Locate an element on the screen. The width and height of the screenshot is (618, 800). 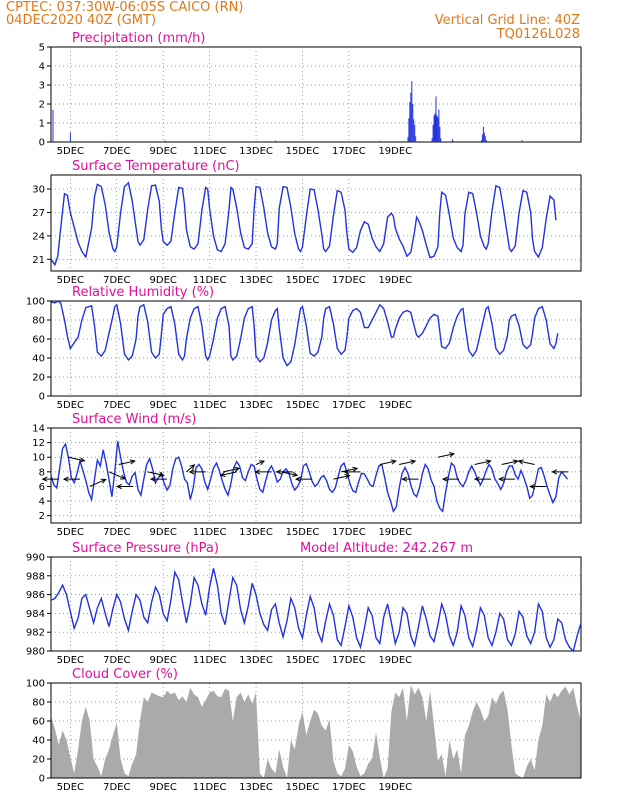
temperature-series-line is located at coordinates (303, 224).